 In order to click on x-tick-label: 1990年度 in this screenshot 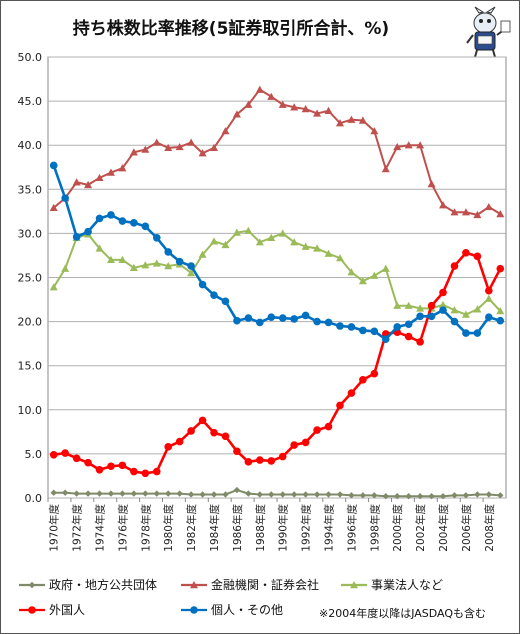, I will do `click(283, 528)`.